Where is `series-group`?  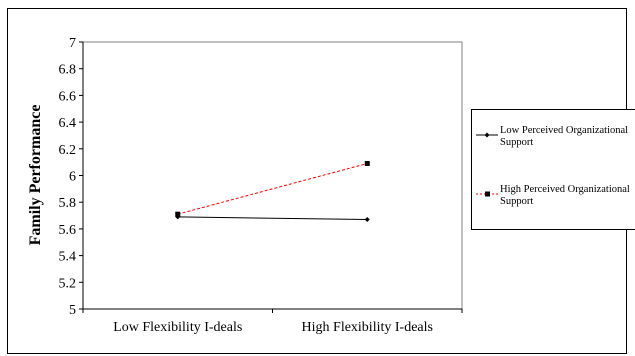
series-group is located at coordinates (272, 191).